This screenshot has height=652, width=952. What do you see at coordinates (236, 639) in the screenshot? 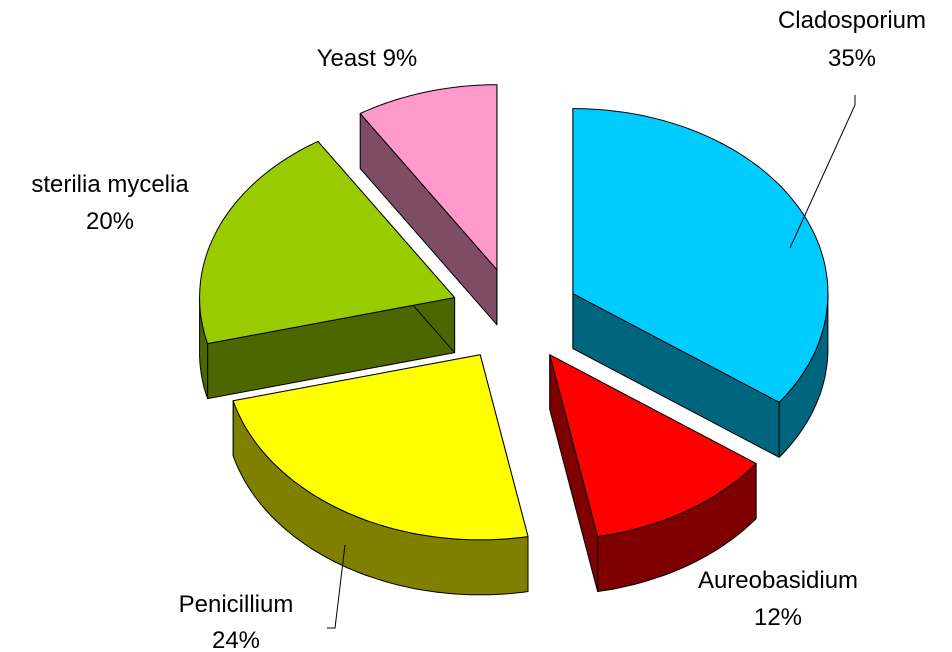
I see `slice-percent: 24%` at bounding box center [236, 639].